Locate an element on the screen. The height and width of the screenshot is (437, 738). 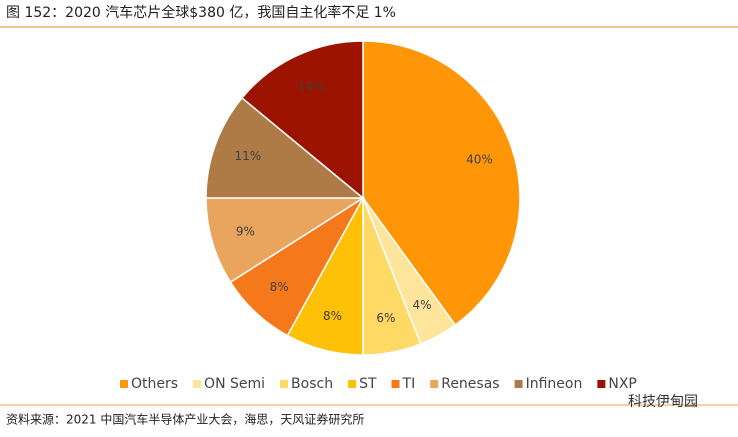
legend-label: ST is located at coordinates (368, 384).